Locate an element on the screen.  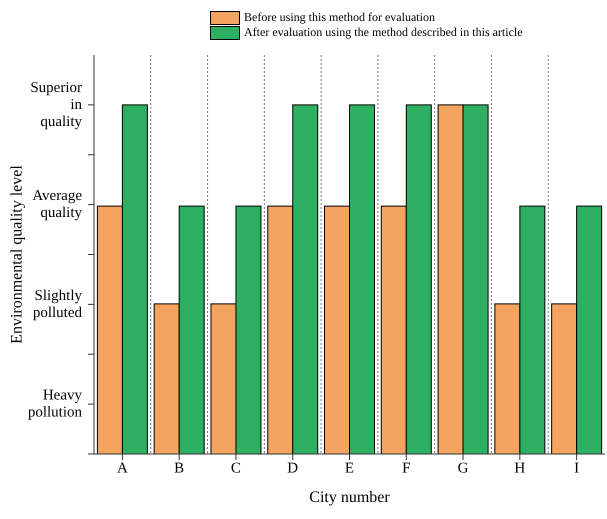
legend-label: After evaluation using the method described in this article is located at coordinates (383, 32).